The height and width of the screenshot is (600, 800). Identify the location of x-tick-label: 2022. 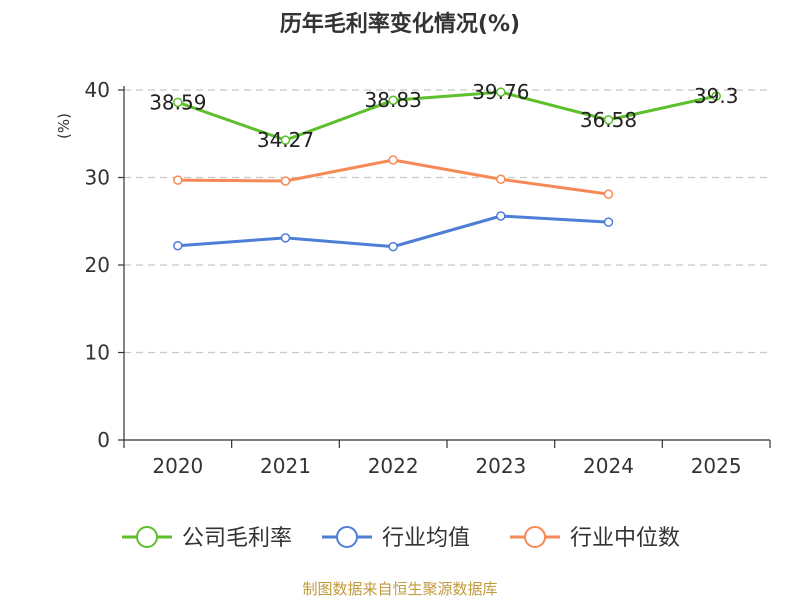
(393, 466).